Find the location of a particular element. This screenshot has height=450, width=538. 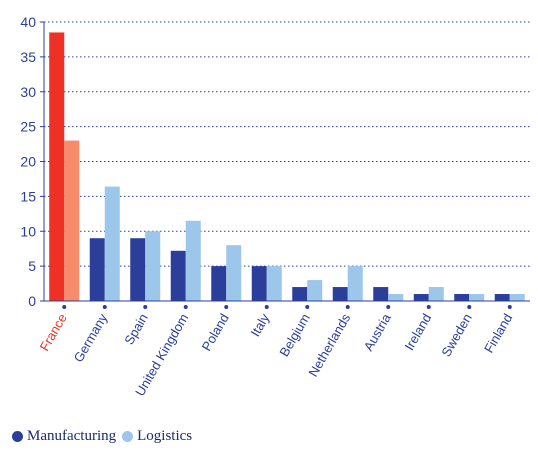

bar-logistics-spain is located at coordinates (153, 266).